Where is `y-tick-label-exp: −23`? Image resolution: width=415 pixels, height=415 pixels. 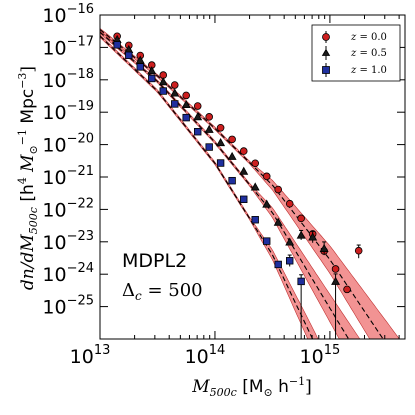
y-tick-label-exp: −23 is located at coordinates (80, 236).